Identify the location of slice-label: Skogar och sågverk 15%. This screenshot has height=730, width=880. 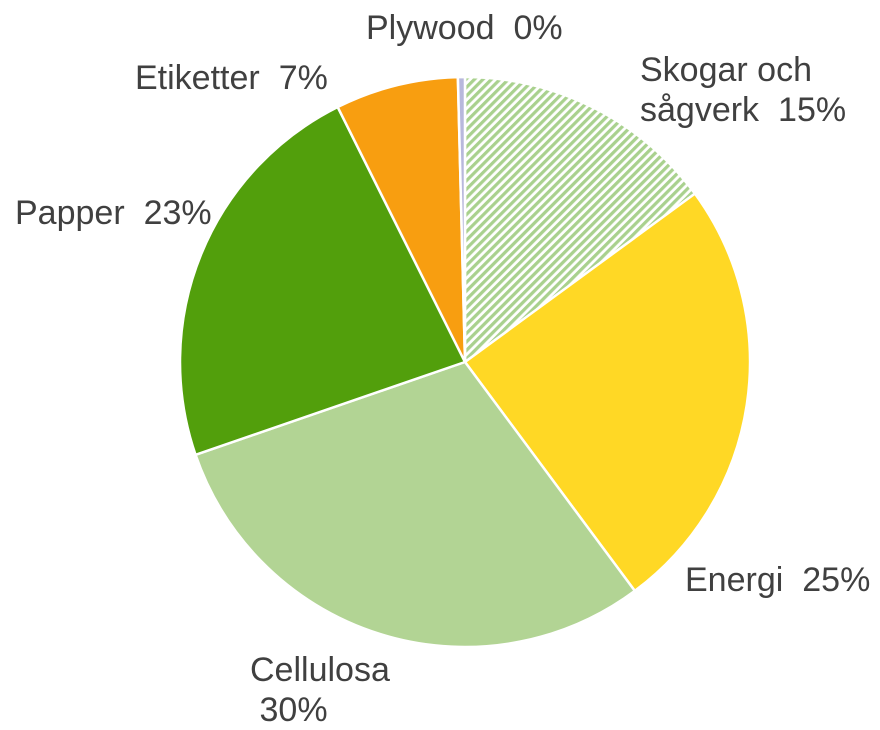
(755, 90).